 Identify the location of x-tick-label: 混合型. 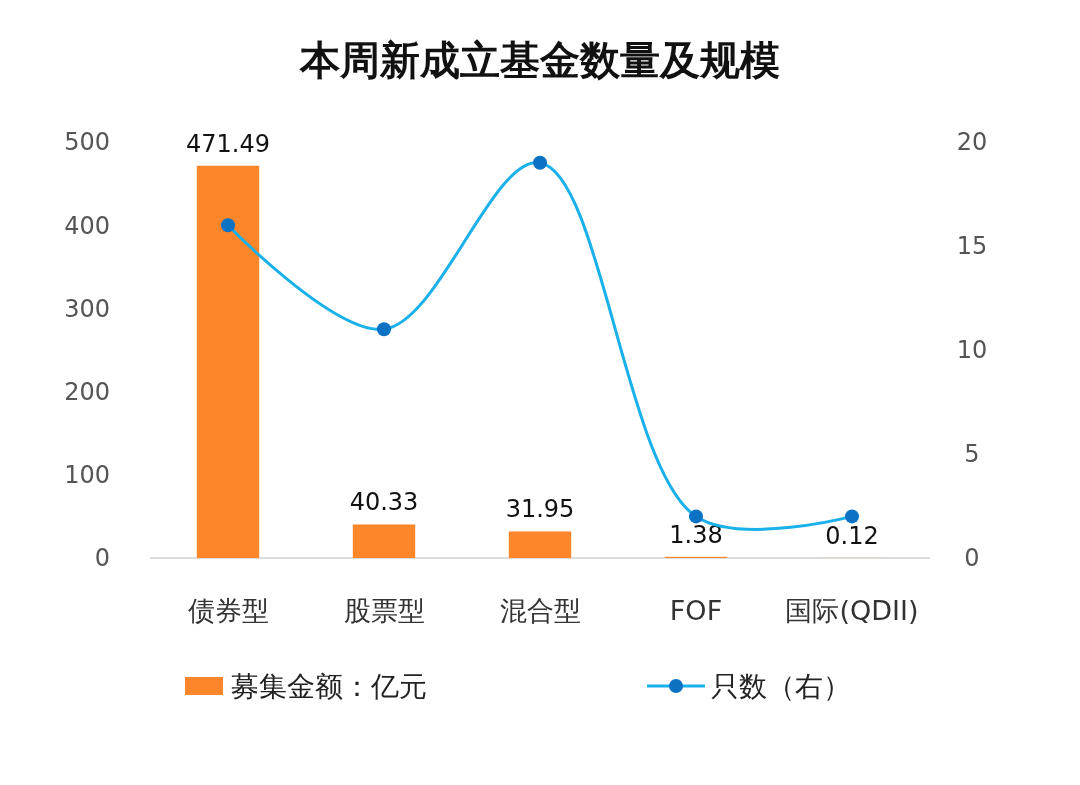
(540, 610).